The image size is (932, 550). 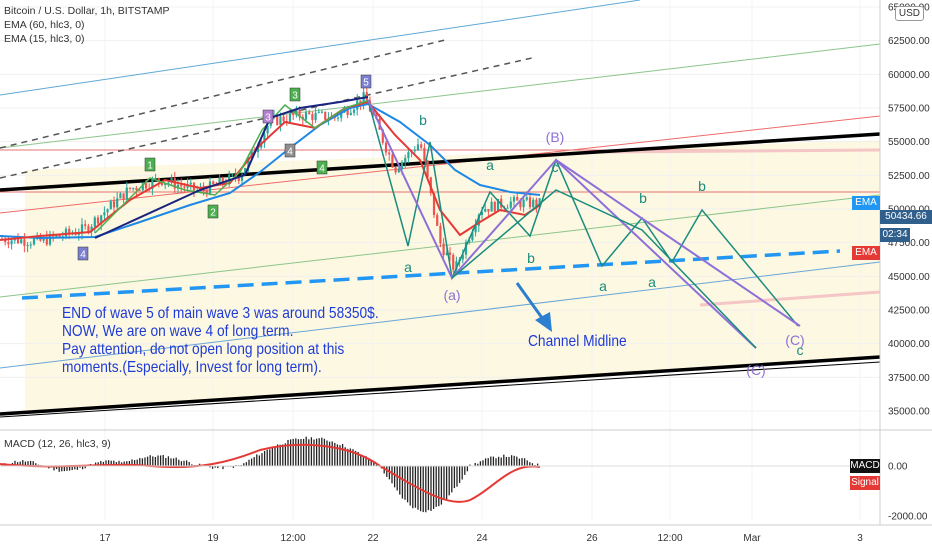 I want to click on y-tick-label: 37500.00, so click(x=909, y=378).